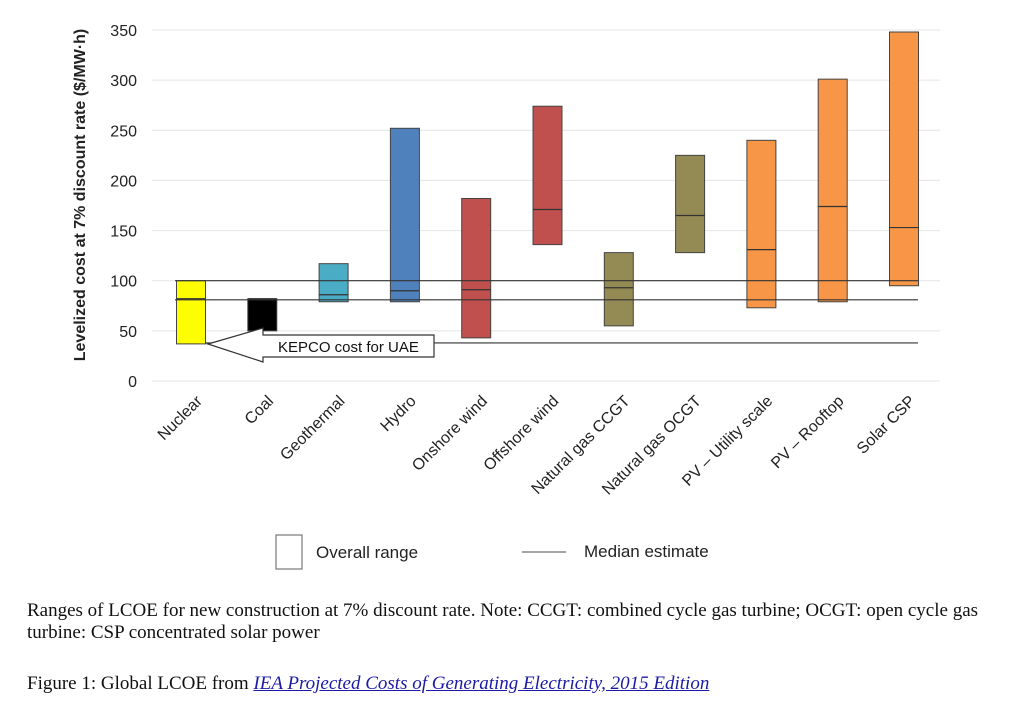 This screenshot has width=1011, height=711. I want to click on x-tick-label: Nuclear, so click(180, 417).